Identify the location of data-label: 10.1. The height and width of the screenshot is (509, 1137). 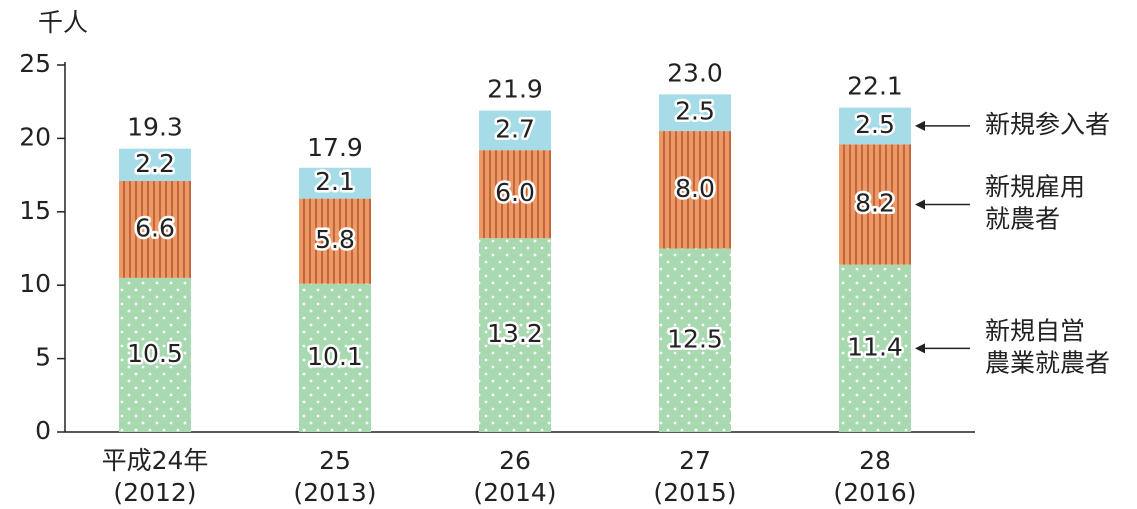
(335, 356).